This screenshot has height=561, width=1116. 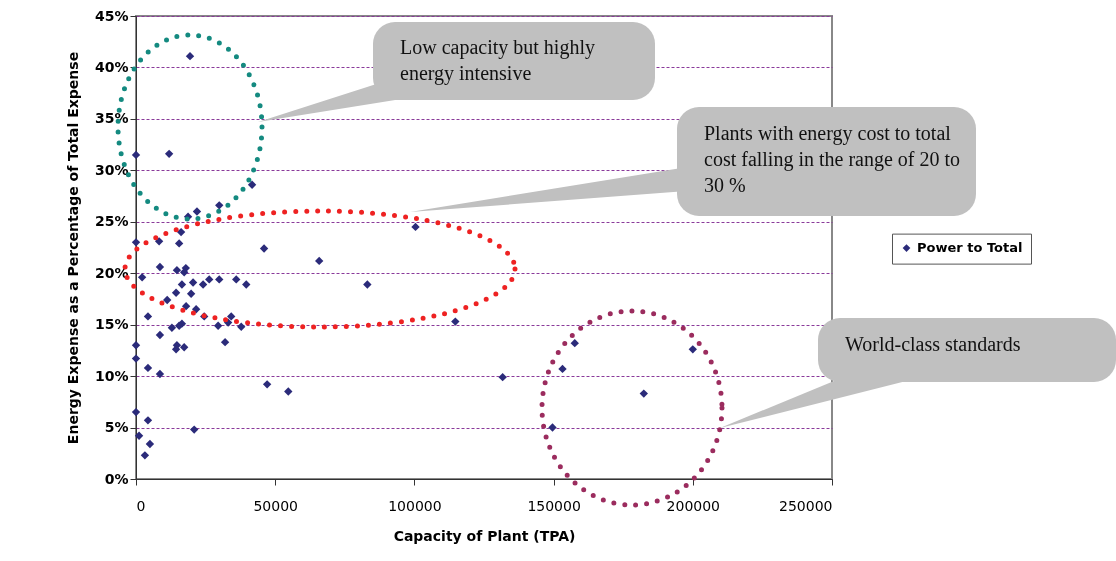 I want to click on x-tick-label: 150000, so click(x=554, y=505).